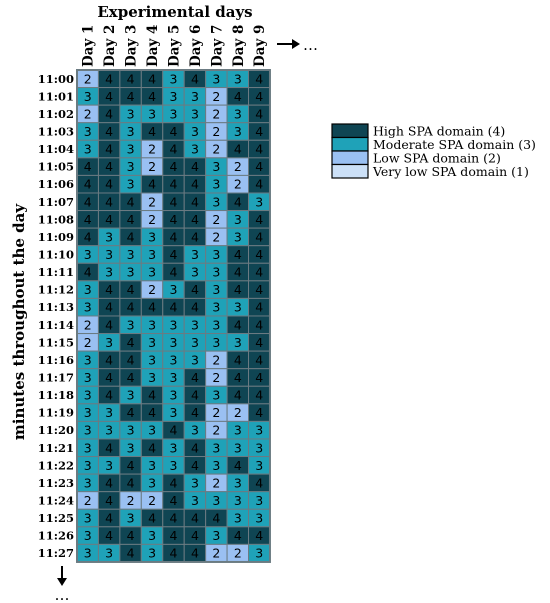 Image resolution: width=550 pixels, height=603 pixels. I want to click on x-tick-label: Day 5, so click(174, 46).